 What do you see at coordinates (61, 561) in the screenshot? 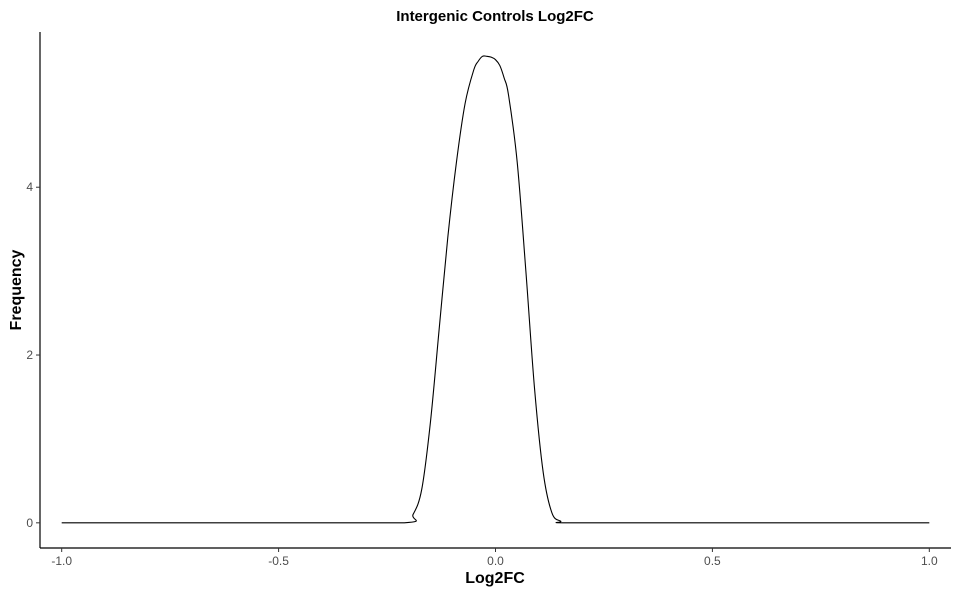
I see `x-tick-label: -1.0` at bounding box center [61, 561].